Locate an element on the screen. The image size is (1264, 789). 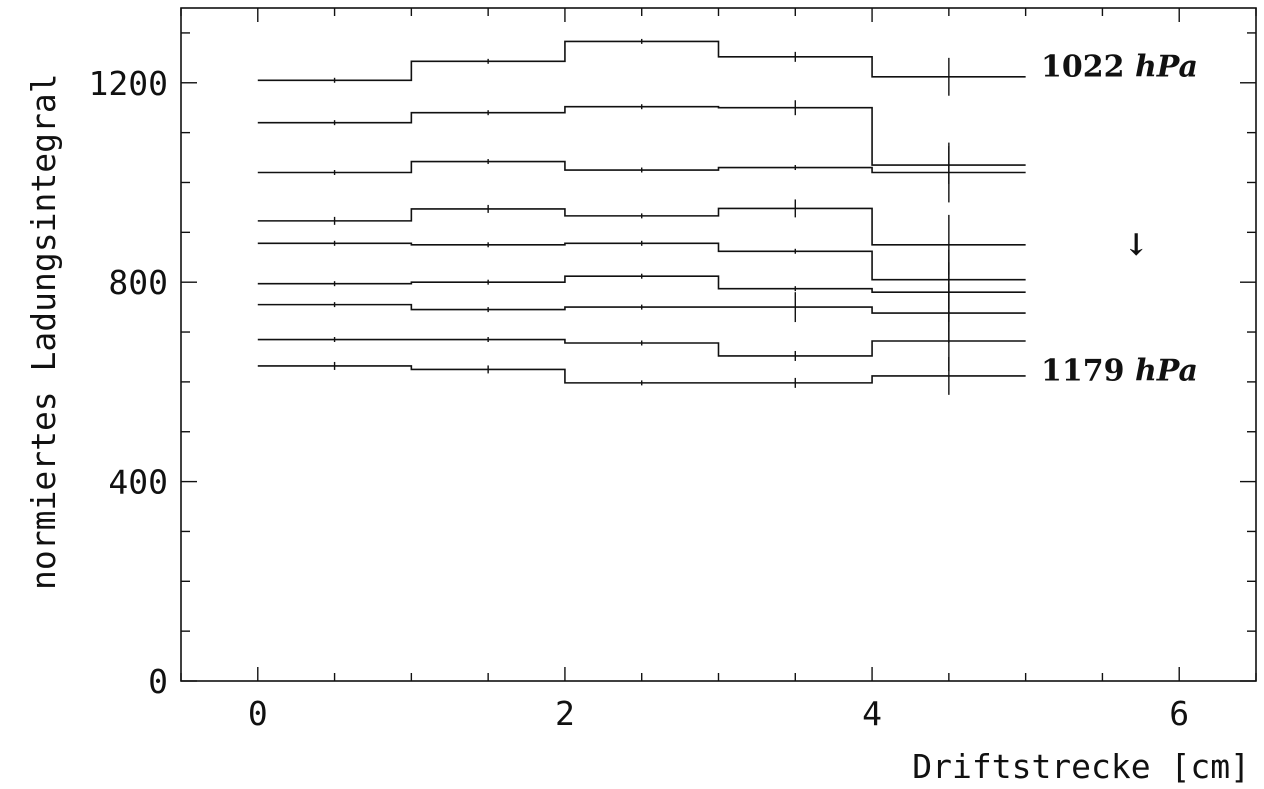
x-tick-label: 4 is located at coordinates (872, 713).